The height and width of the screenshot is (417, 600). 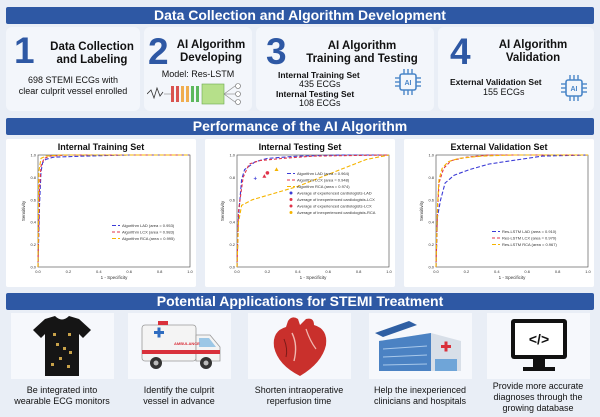 I want to click on x-tick-label: 0.2, so click(x=467, y=271).